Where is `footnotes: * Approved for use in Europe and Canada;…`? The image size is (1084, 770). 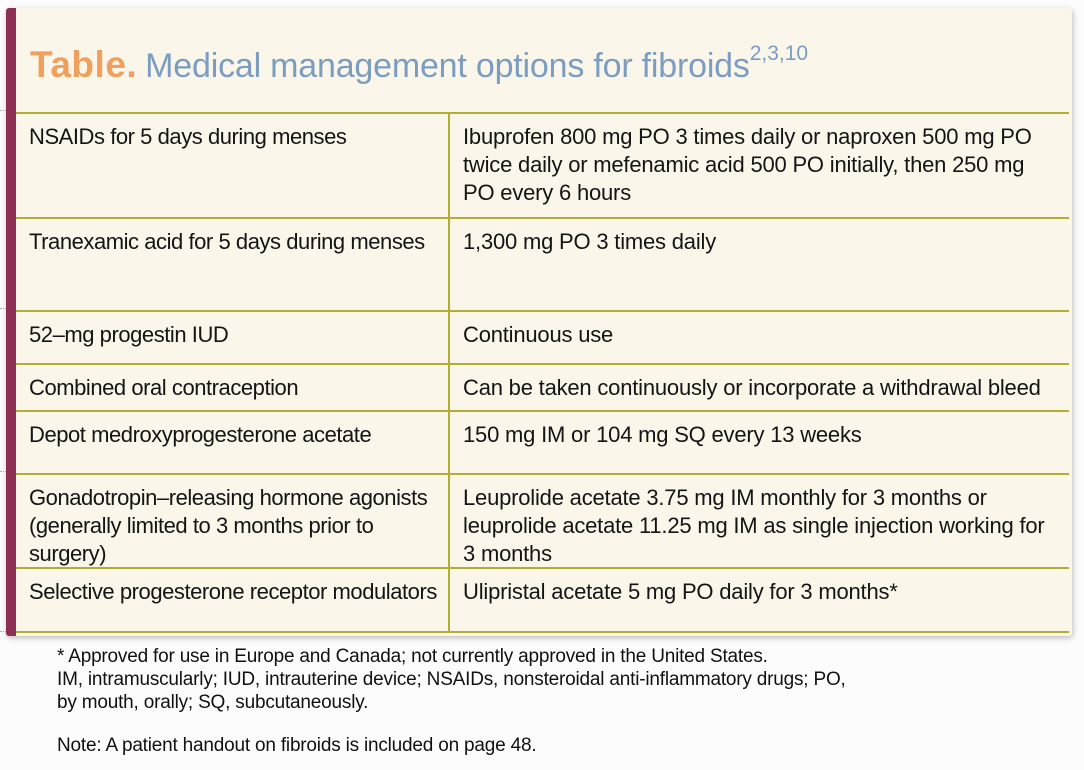 footnotes: * Approved for use in Europe and Canada;… is located at coordinates (557, 701).